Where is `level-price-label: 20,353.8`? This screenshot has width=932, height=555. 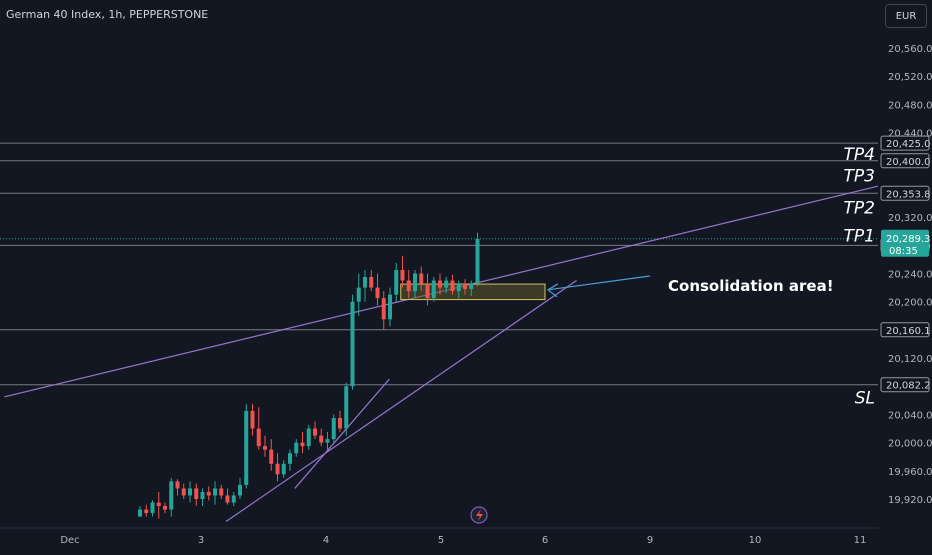
level-price-label: 20,353.8 is located at coordinates (908, 194).